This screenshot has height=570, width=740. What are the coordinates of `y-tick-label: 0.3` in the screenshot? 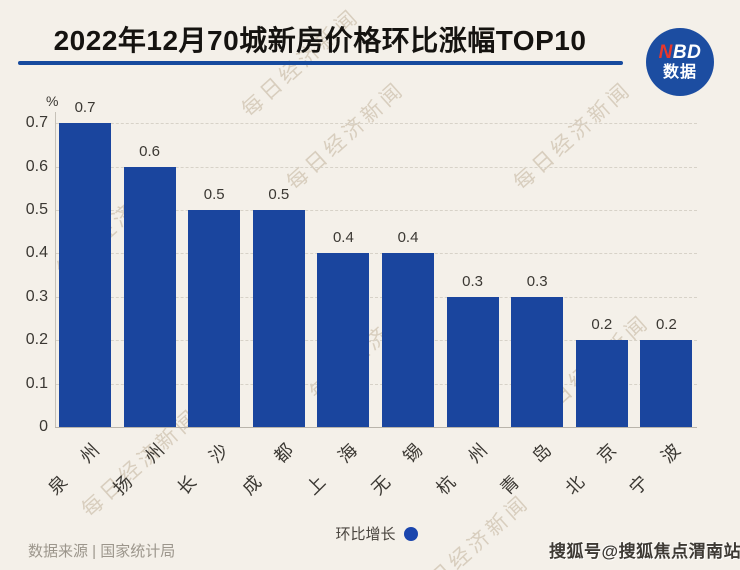 It's located at (36, 296).